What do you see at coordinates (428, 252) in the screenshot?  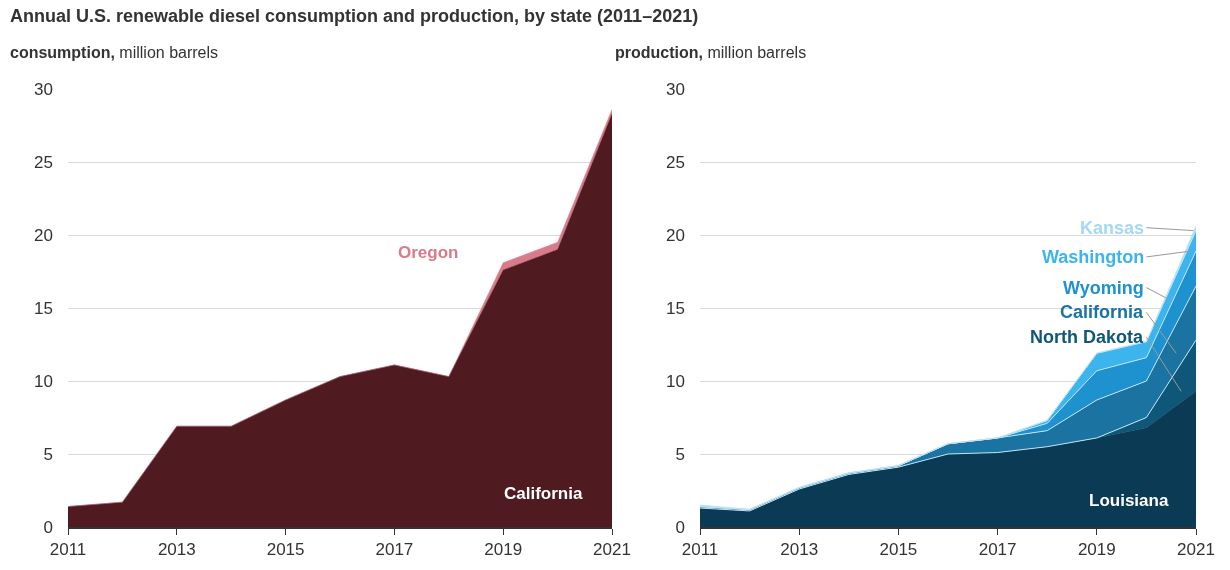 I see `text: Oregon` at bounding box center [428, 252].